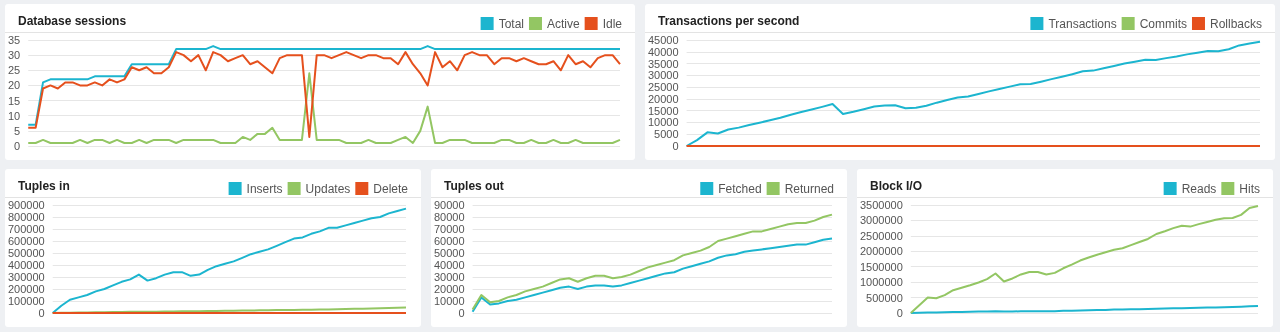  Describe the element at coordinates (612, 23) in the screenshot. I see `legend-label: Idle` at that location.